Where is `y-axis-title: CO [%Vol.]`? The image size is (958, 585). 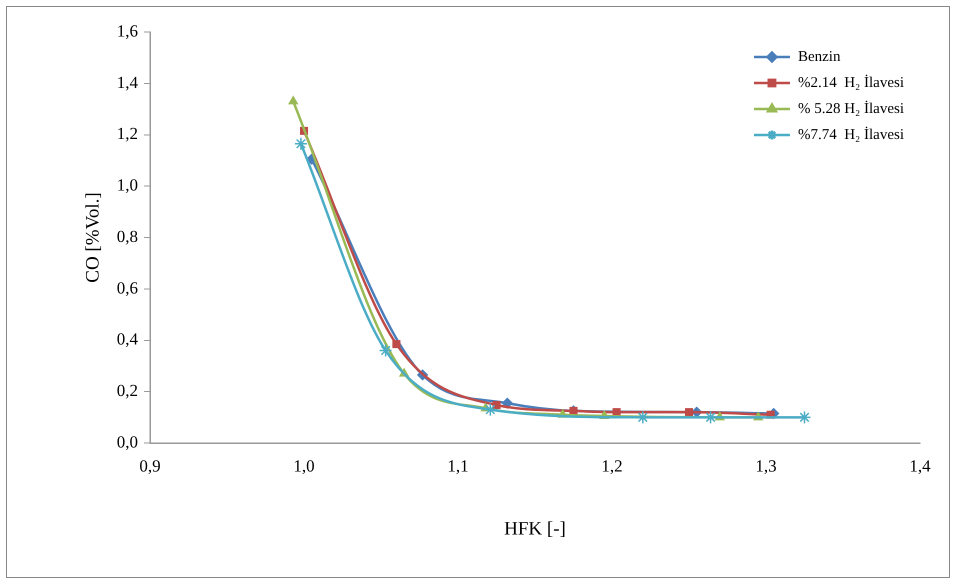 y-axis-title: CO [%Vol.] is located at coordinates (93, 237).